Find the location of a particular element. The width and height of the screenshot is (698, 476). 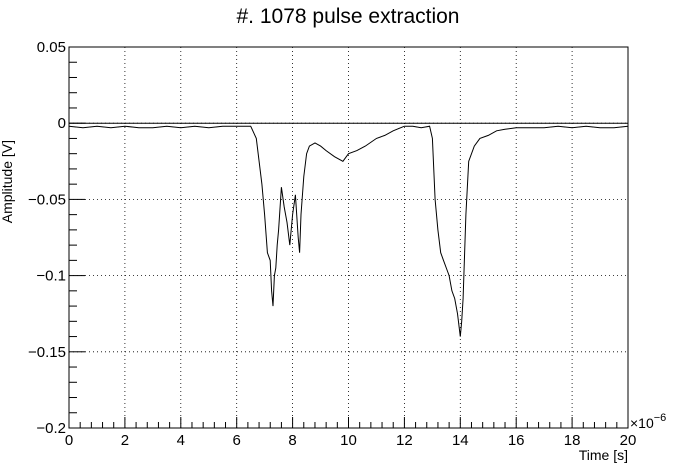

x-multiplier: ×10⁻⁶ is located at coordinates (648, 421).